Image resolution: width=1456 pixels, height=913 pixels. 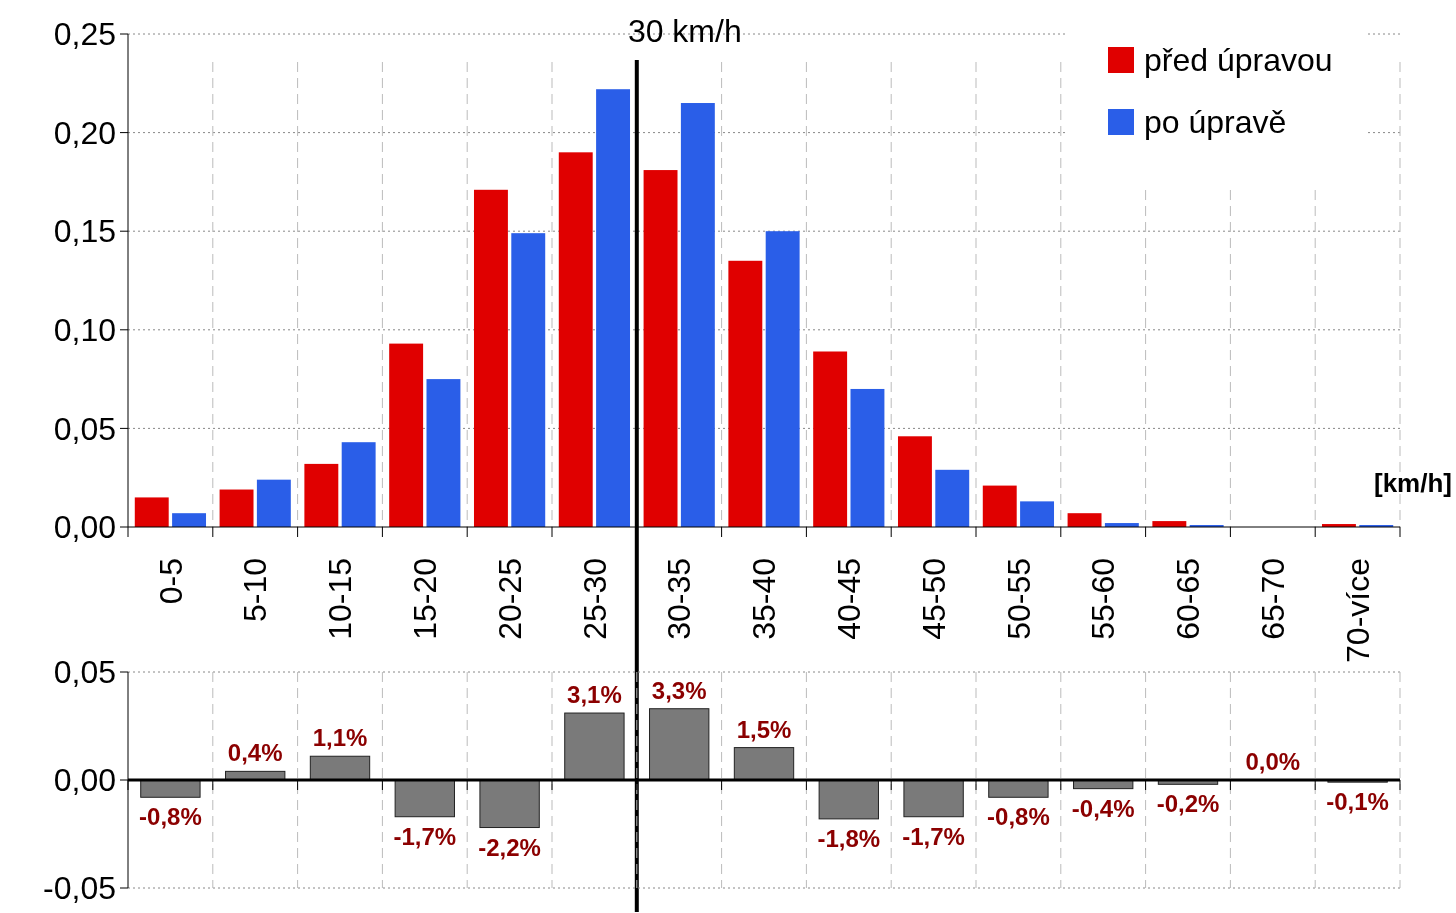 I want to click on y-tick-label: 0,25, so click(x=84, y=34).